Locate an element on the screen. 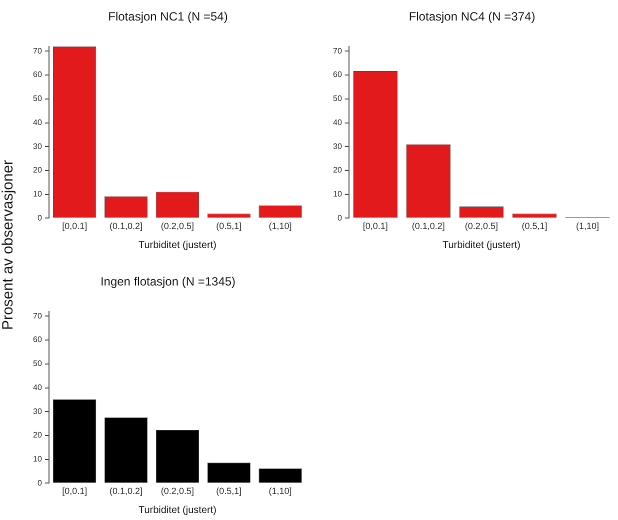  y-axis-title: Prosent av observasjoner is located at coordinates (8, 245).